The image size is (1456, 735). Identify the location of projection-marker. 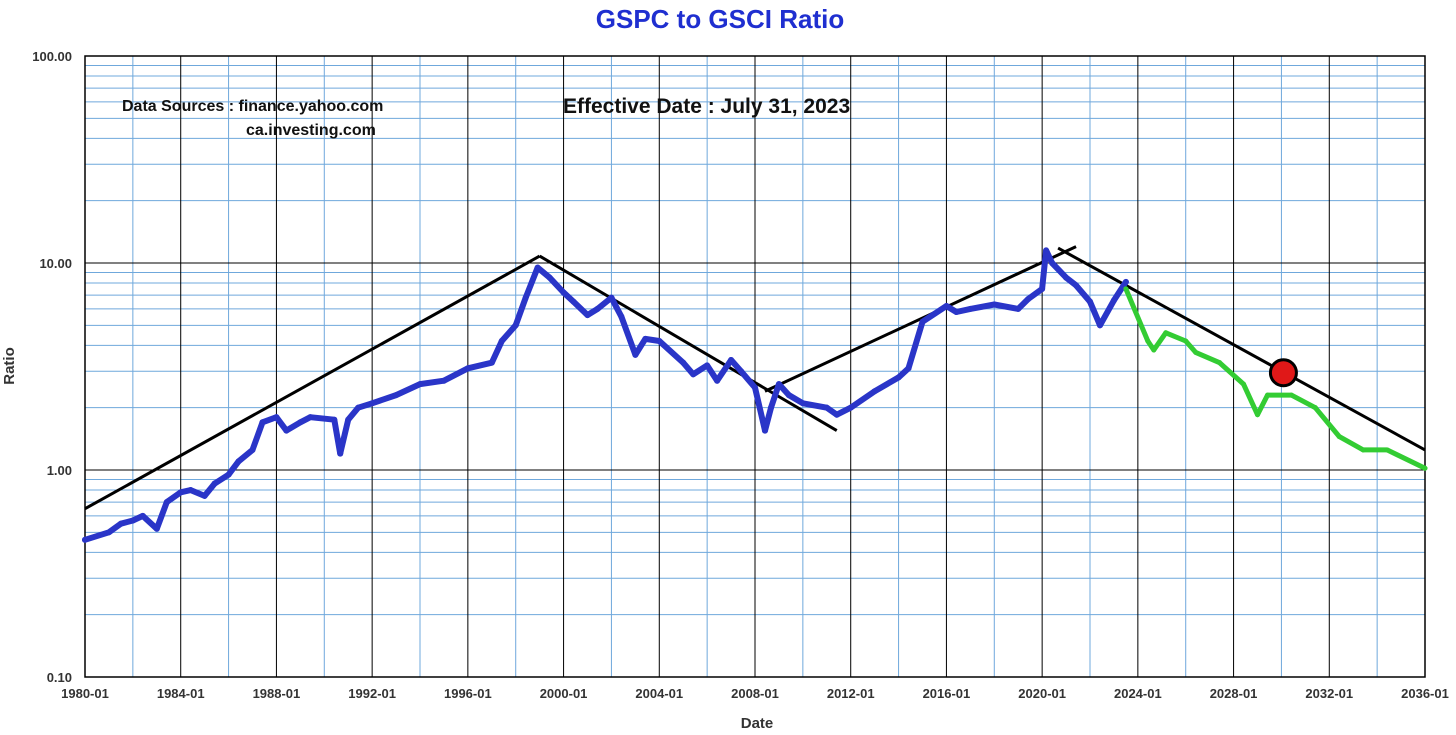
(1283, 373).